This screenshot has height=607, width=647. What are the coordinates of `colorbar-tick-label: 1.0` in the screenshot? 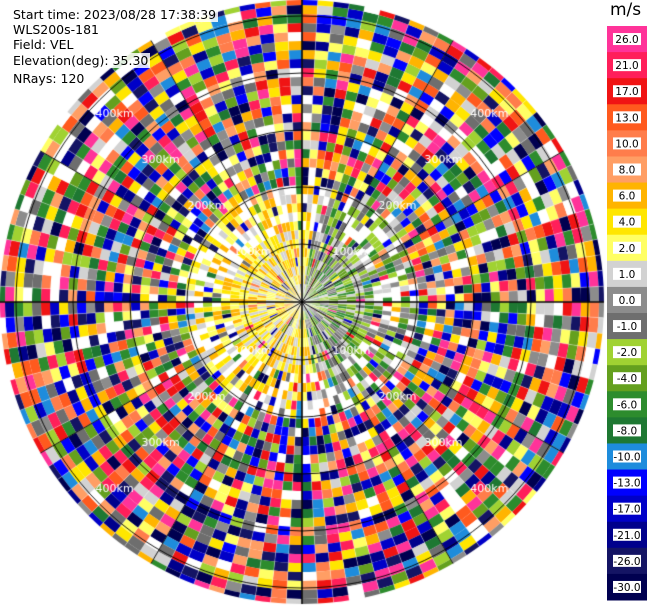 It's located at (627, 275).